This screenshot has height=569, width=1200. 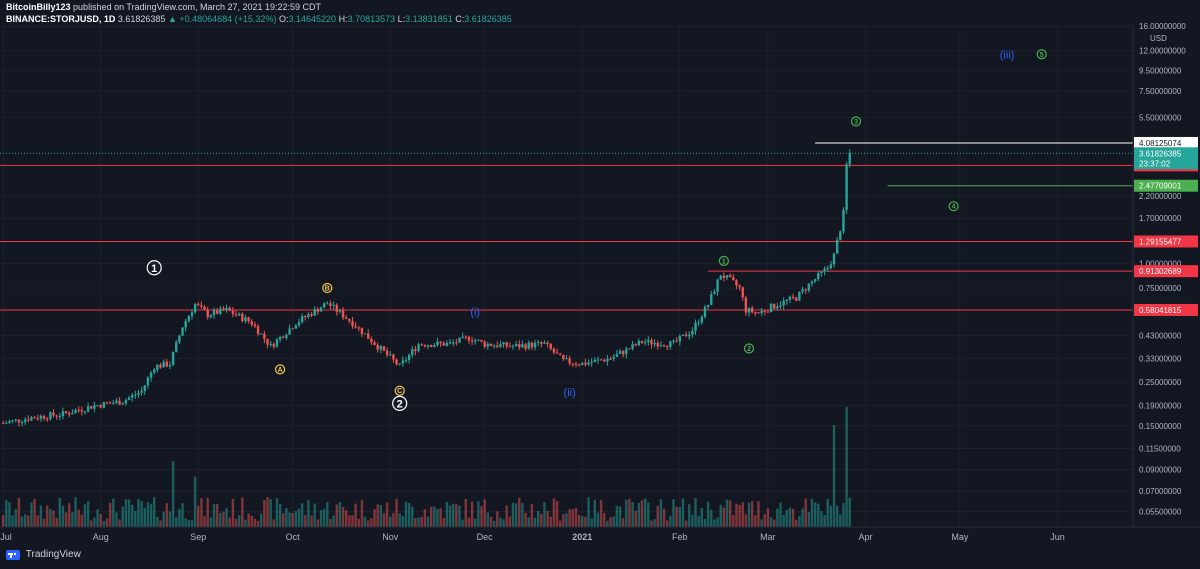 What do you see at coordinates (1160, 263) in the screenshot?
I see `y-tick-label: 1.00000000` at bounding box center [1160, 263].